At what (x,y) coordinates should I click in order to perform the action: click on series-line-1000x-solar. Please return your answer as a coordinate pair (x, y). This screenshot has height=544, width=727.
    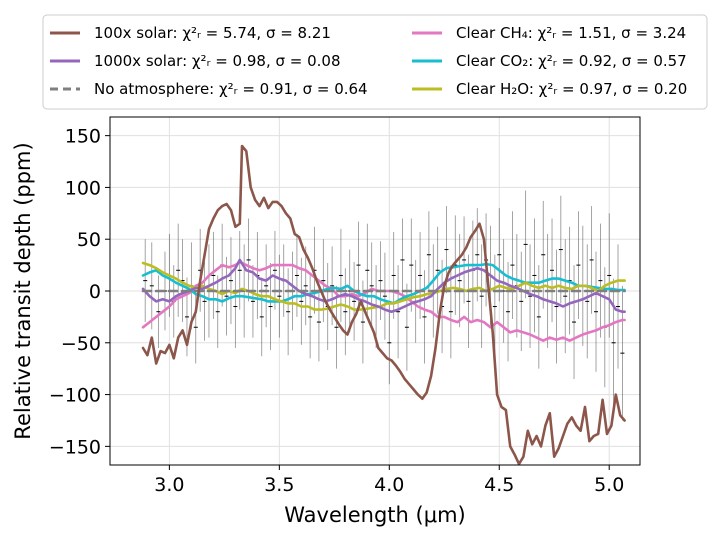
    Looking at the image, I should click on (383, 285).